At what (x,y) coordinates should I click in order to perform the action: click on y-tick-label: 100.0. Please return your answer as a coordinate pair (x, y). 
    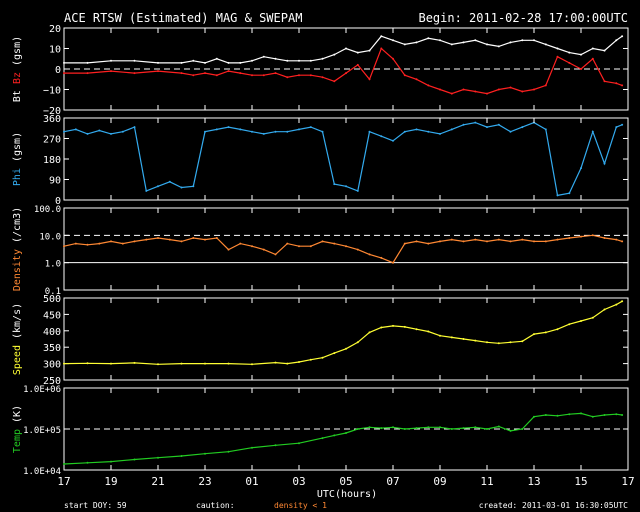
    Looking at the image, I should click on (47, 210).